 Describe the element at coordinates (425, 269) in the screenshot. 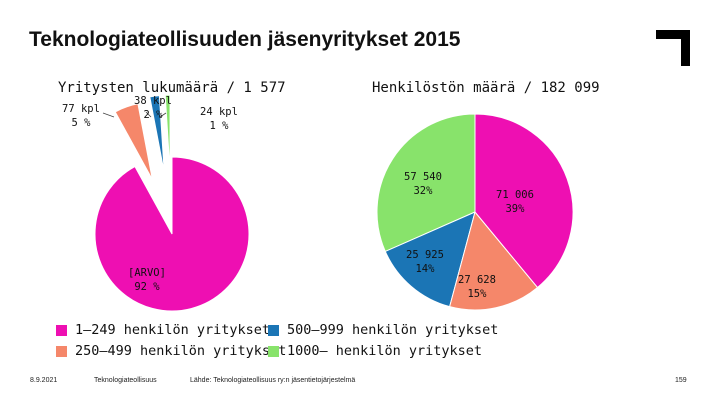

I see `chart2-label-500-percent: 14%` at that location.